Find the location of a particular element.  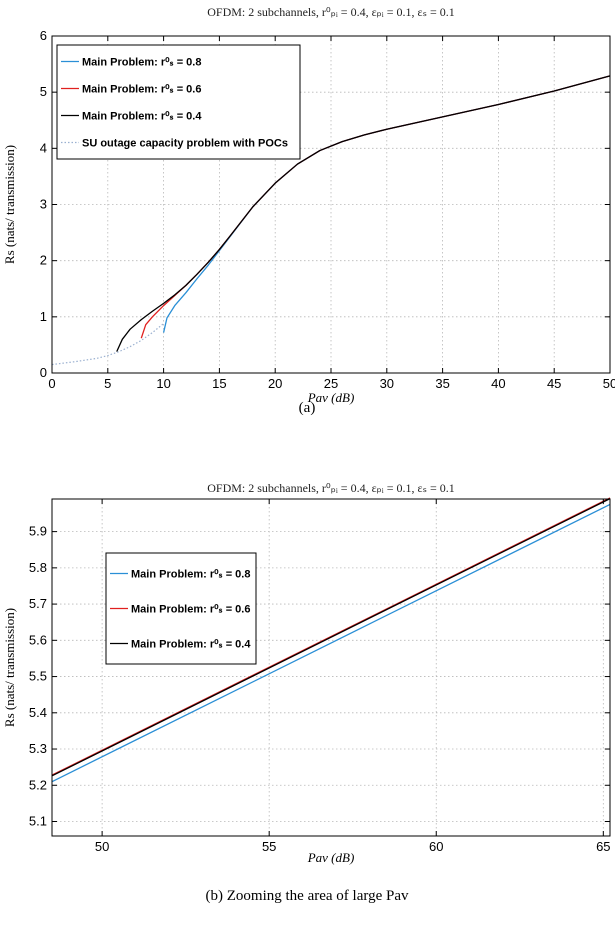

y-tick-label: 5.3 is located at coordinates (38, 748).